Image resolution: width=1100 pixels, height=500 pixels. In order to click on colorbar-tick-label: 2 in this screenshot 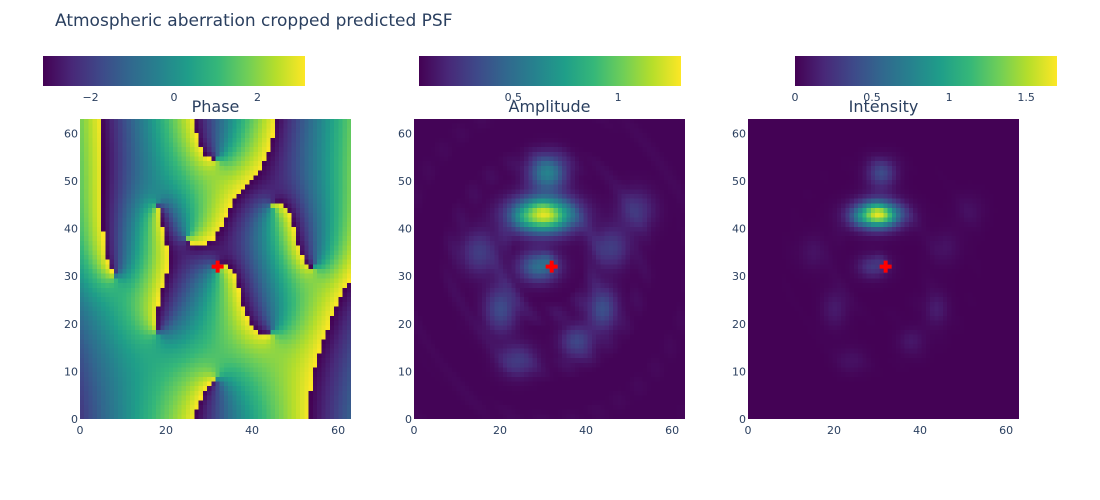, I will do `click(257, 97)`.